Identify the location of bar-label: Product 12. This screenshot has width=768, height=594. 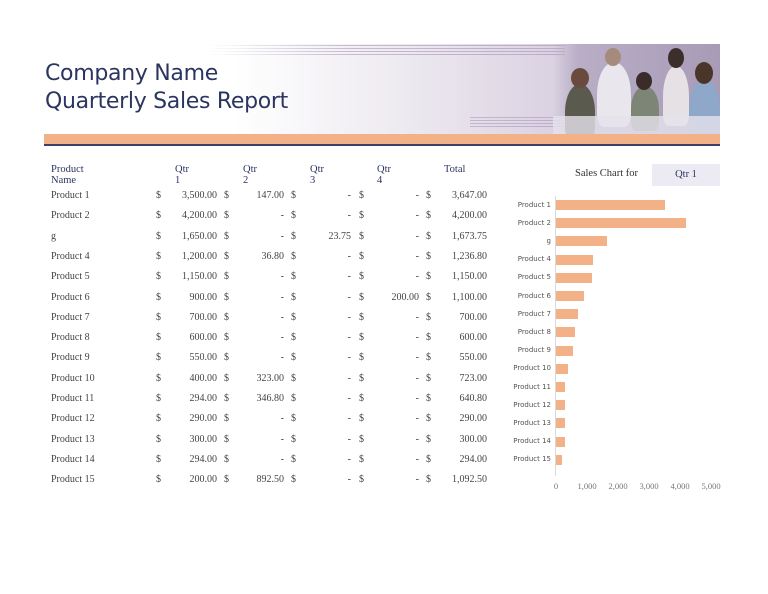
(532, 404).